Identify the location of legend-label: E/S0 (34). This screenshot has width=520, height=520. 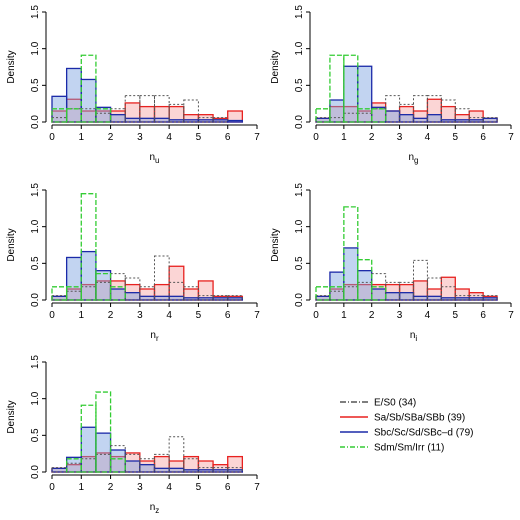
(395, 403).